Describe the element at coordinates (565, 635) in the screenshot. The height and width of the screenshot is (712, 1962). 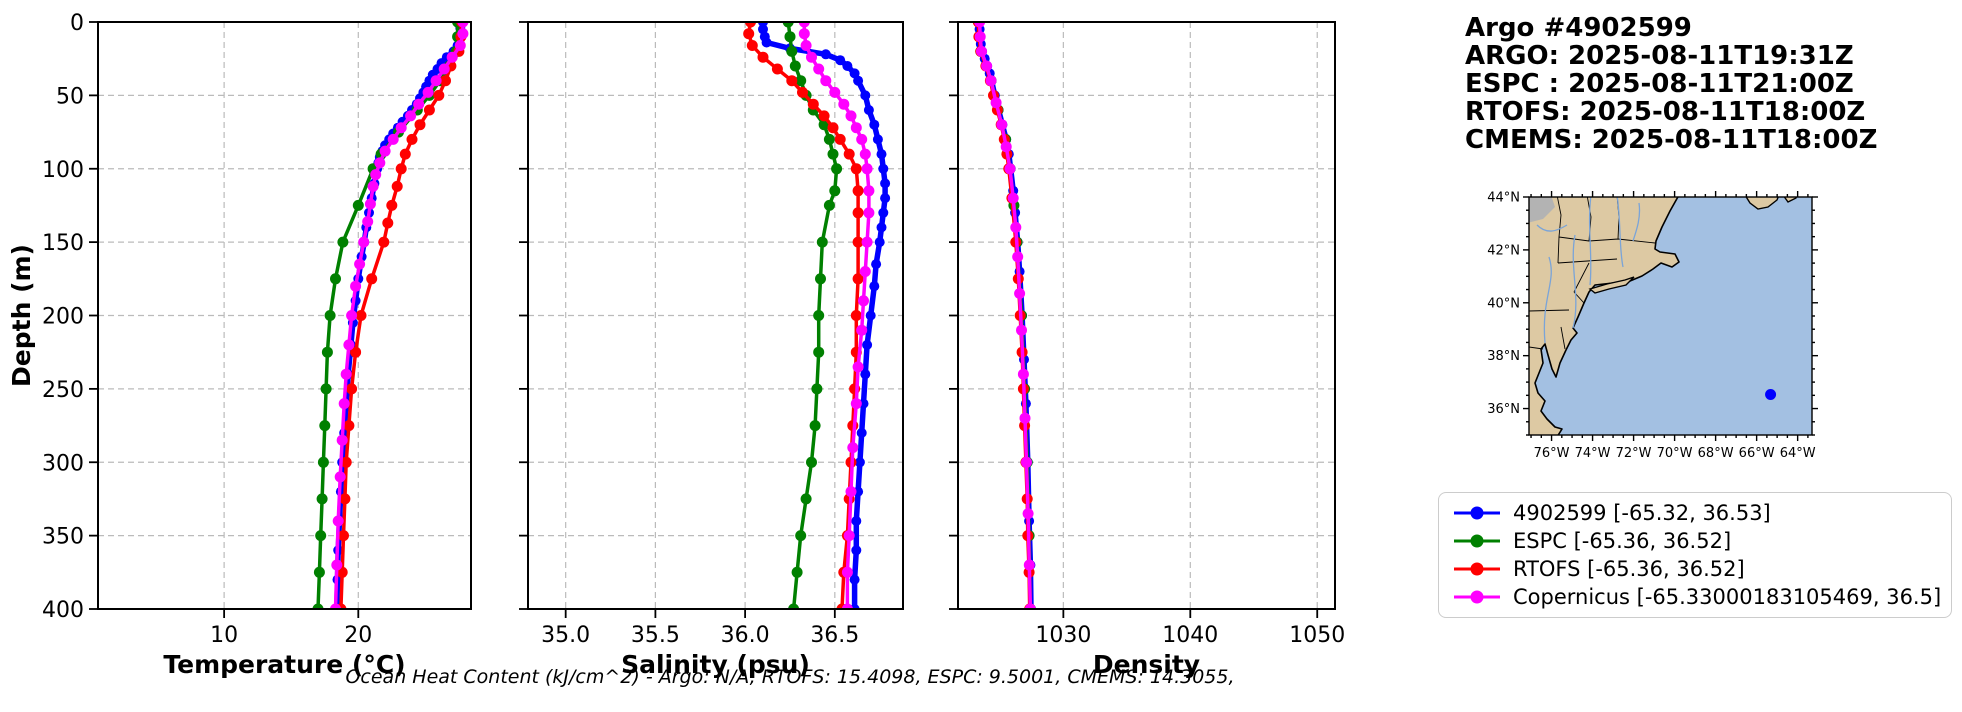
I see `x-tick-label: 35.0` at that location.